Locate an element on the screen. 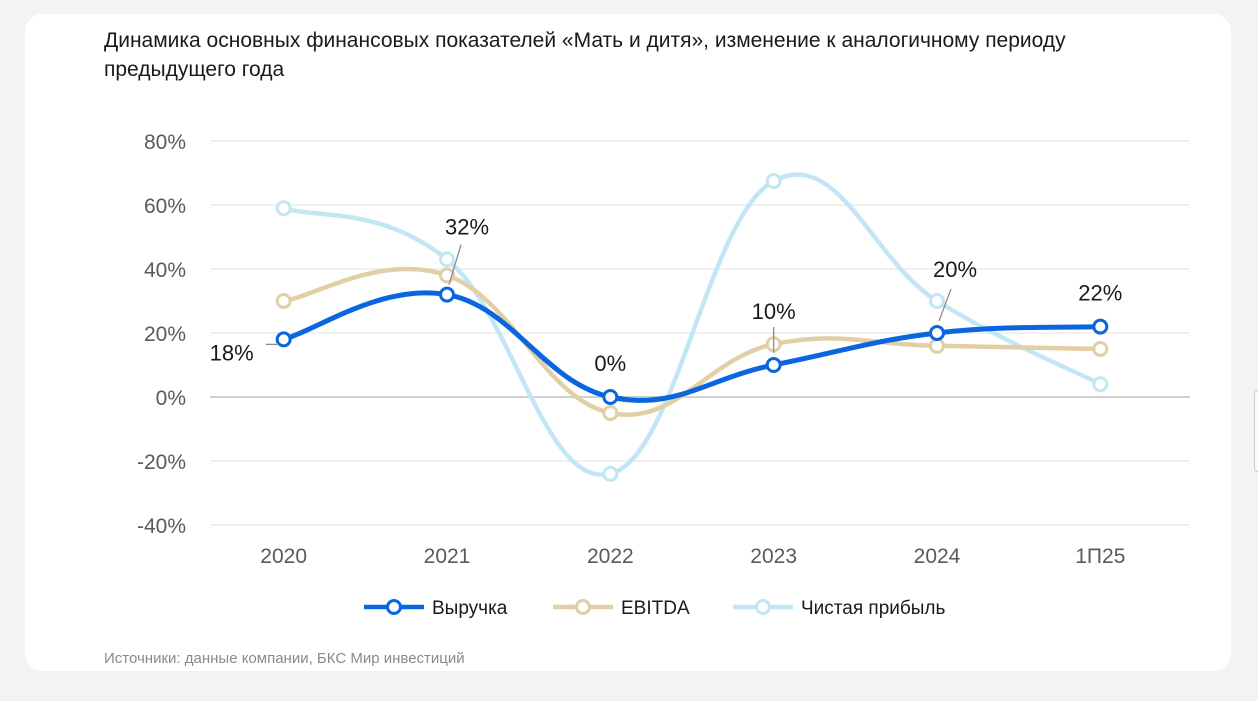 The width and height of the screenshot is (1258, 701). y-tick-label: -20% is located at coordinates (161, 462).